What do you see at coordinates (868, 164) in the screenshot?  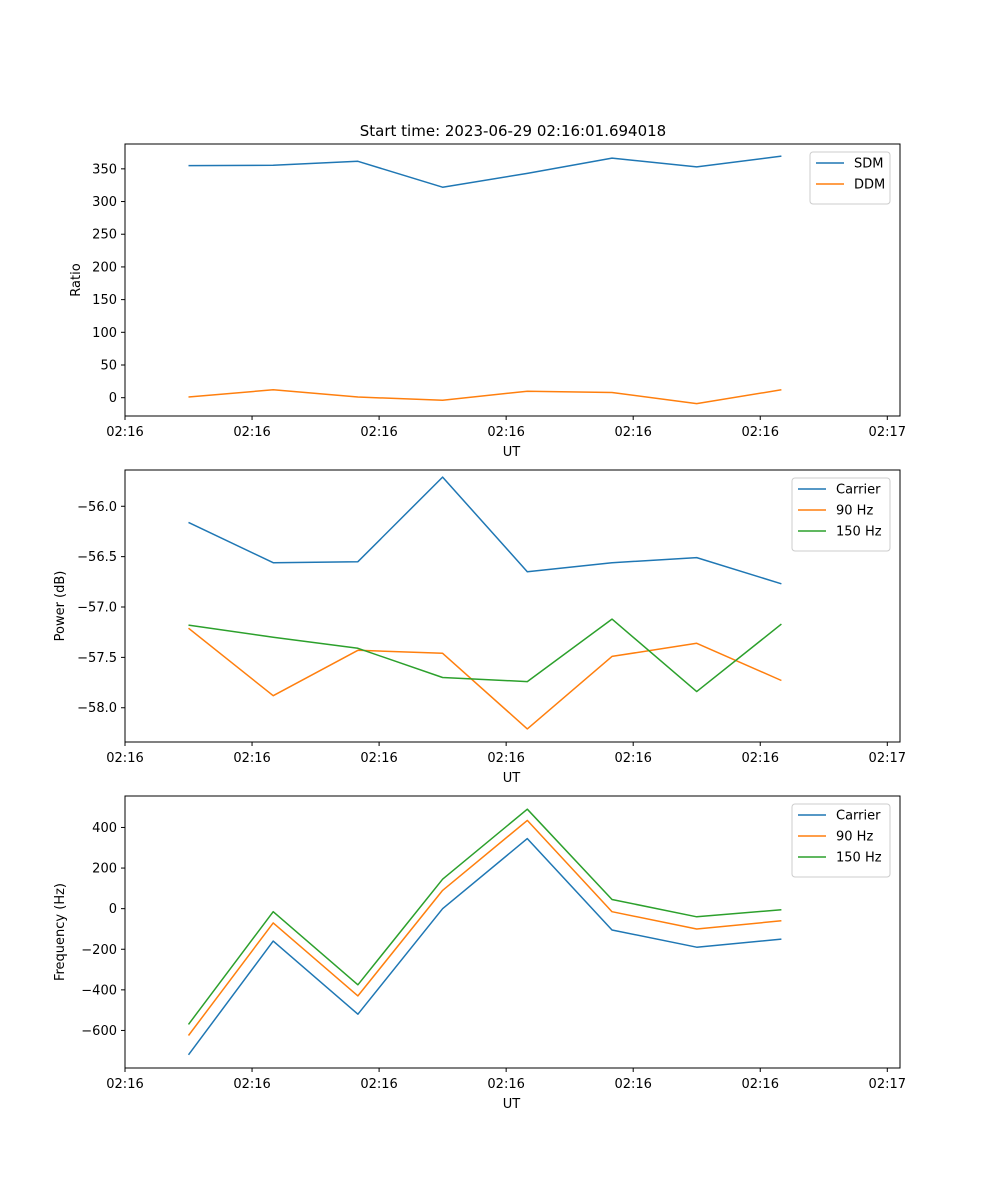 I see `legend-label: SDM` at bounding box center [868, 164].